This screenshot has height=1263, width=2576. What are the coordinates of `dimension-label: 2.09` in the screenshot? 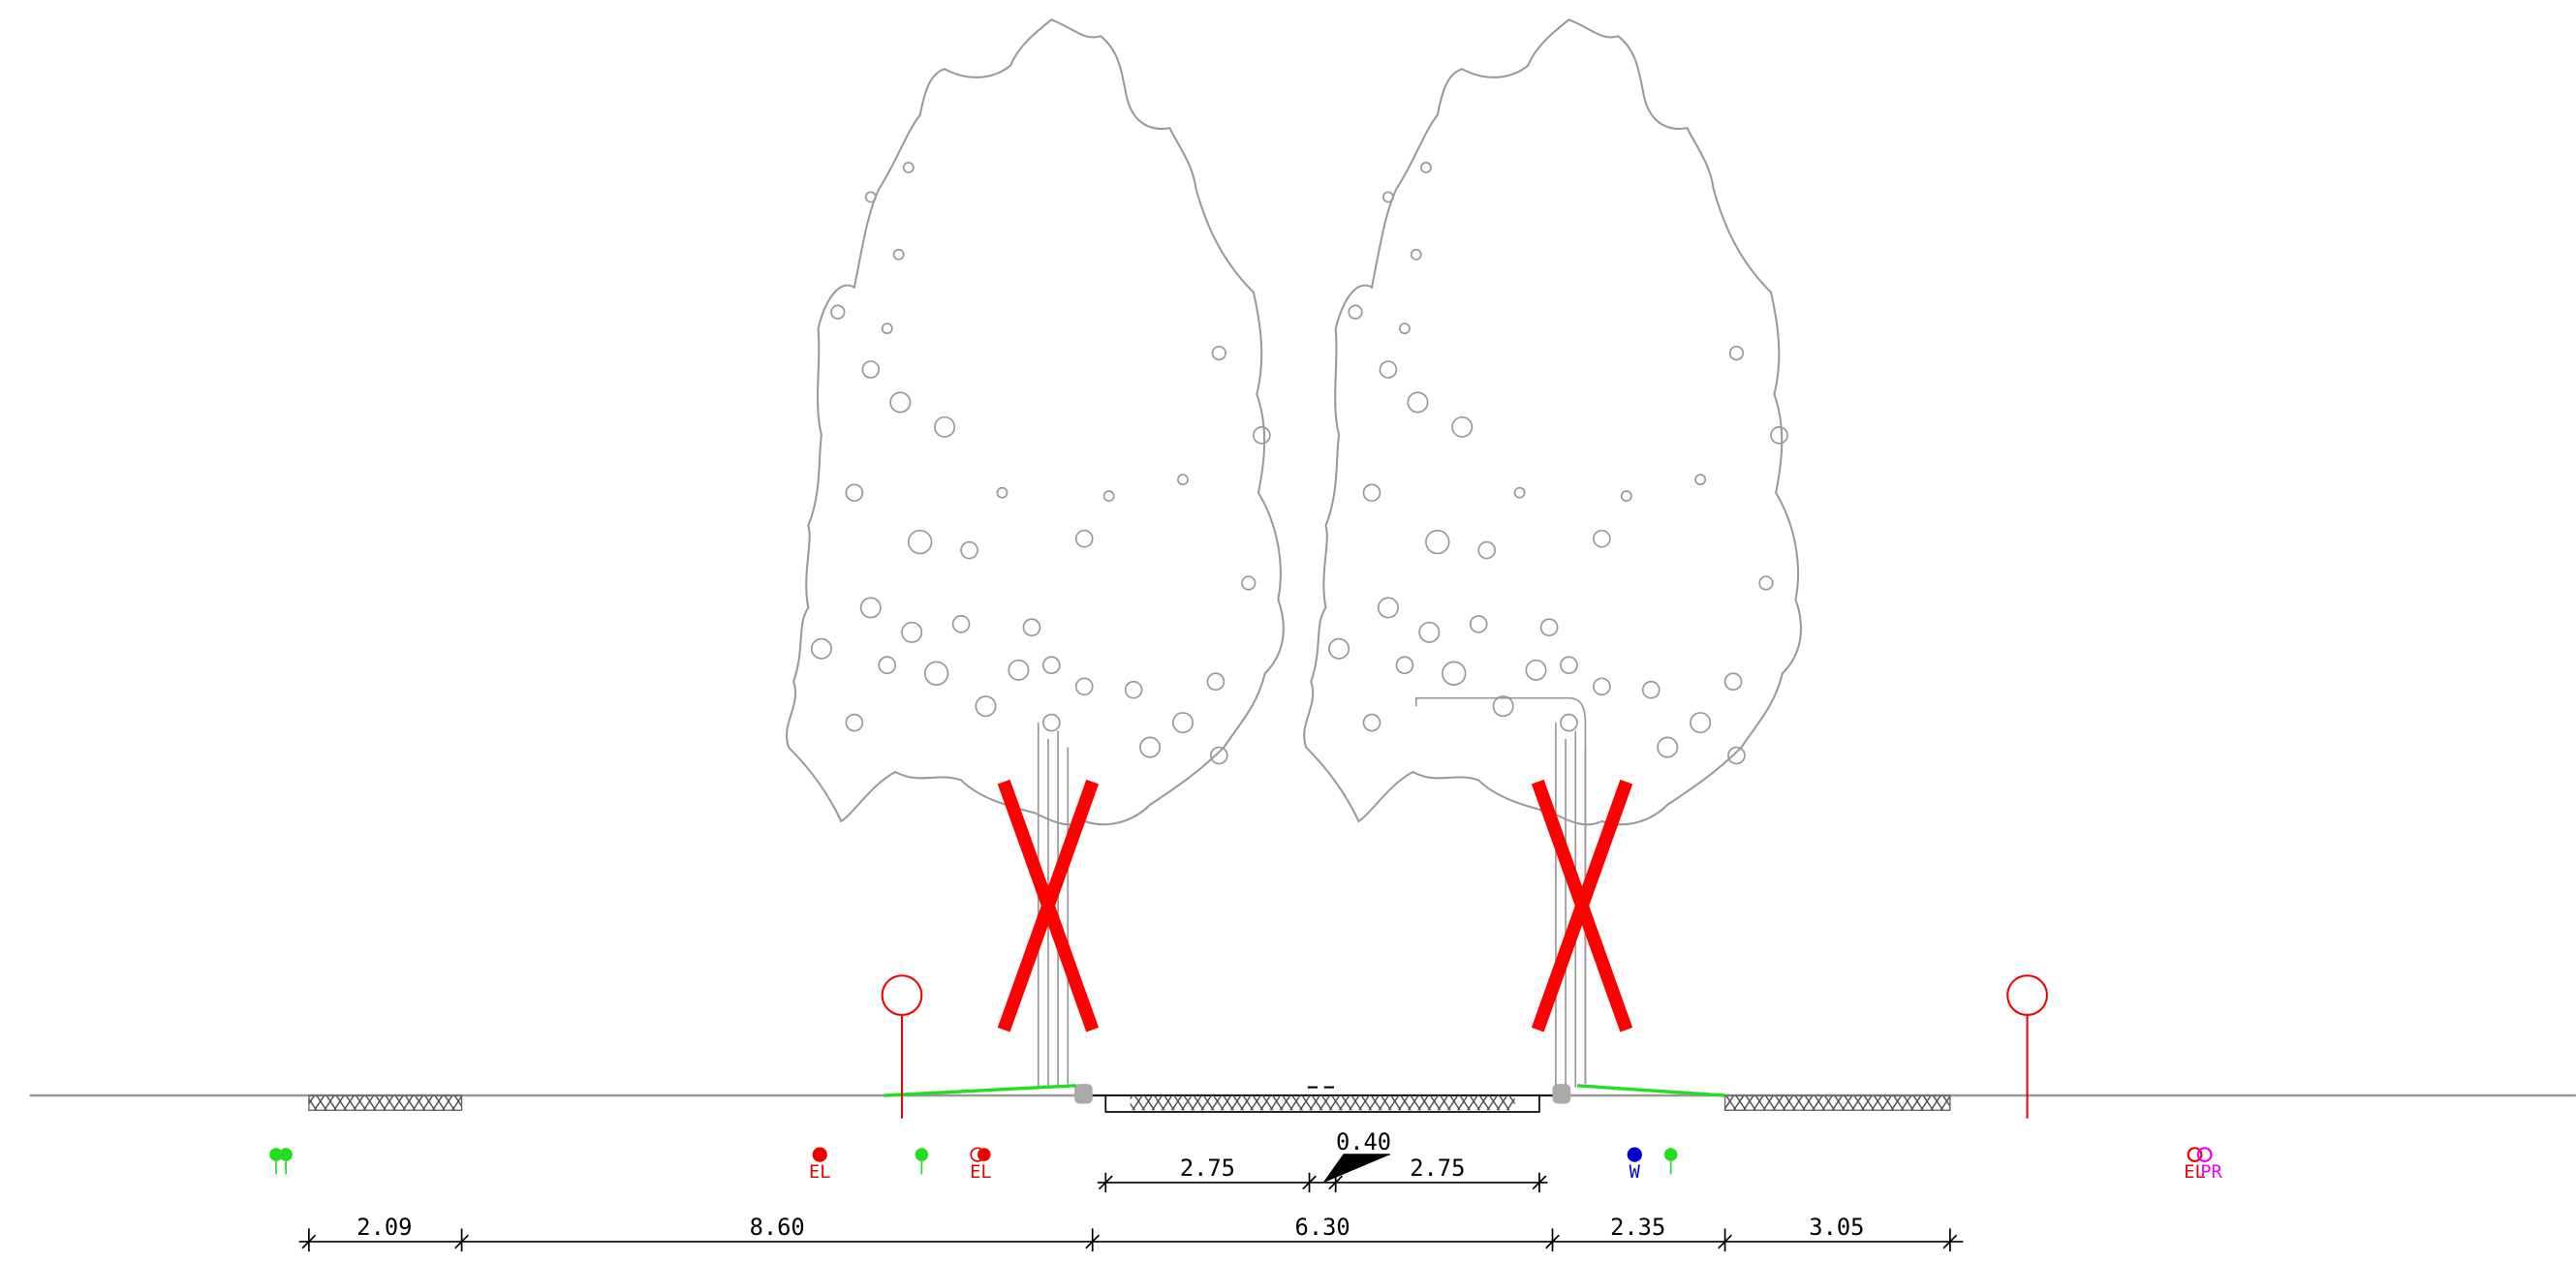 It's located at (384, 1227).